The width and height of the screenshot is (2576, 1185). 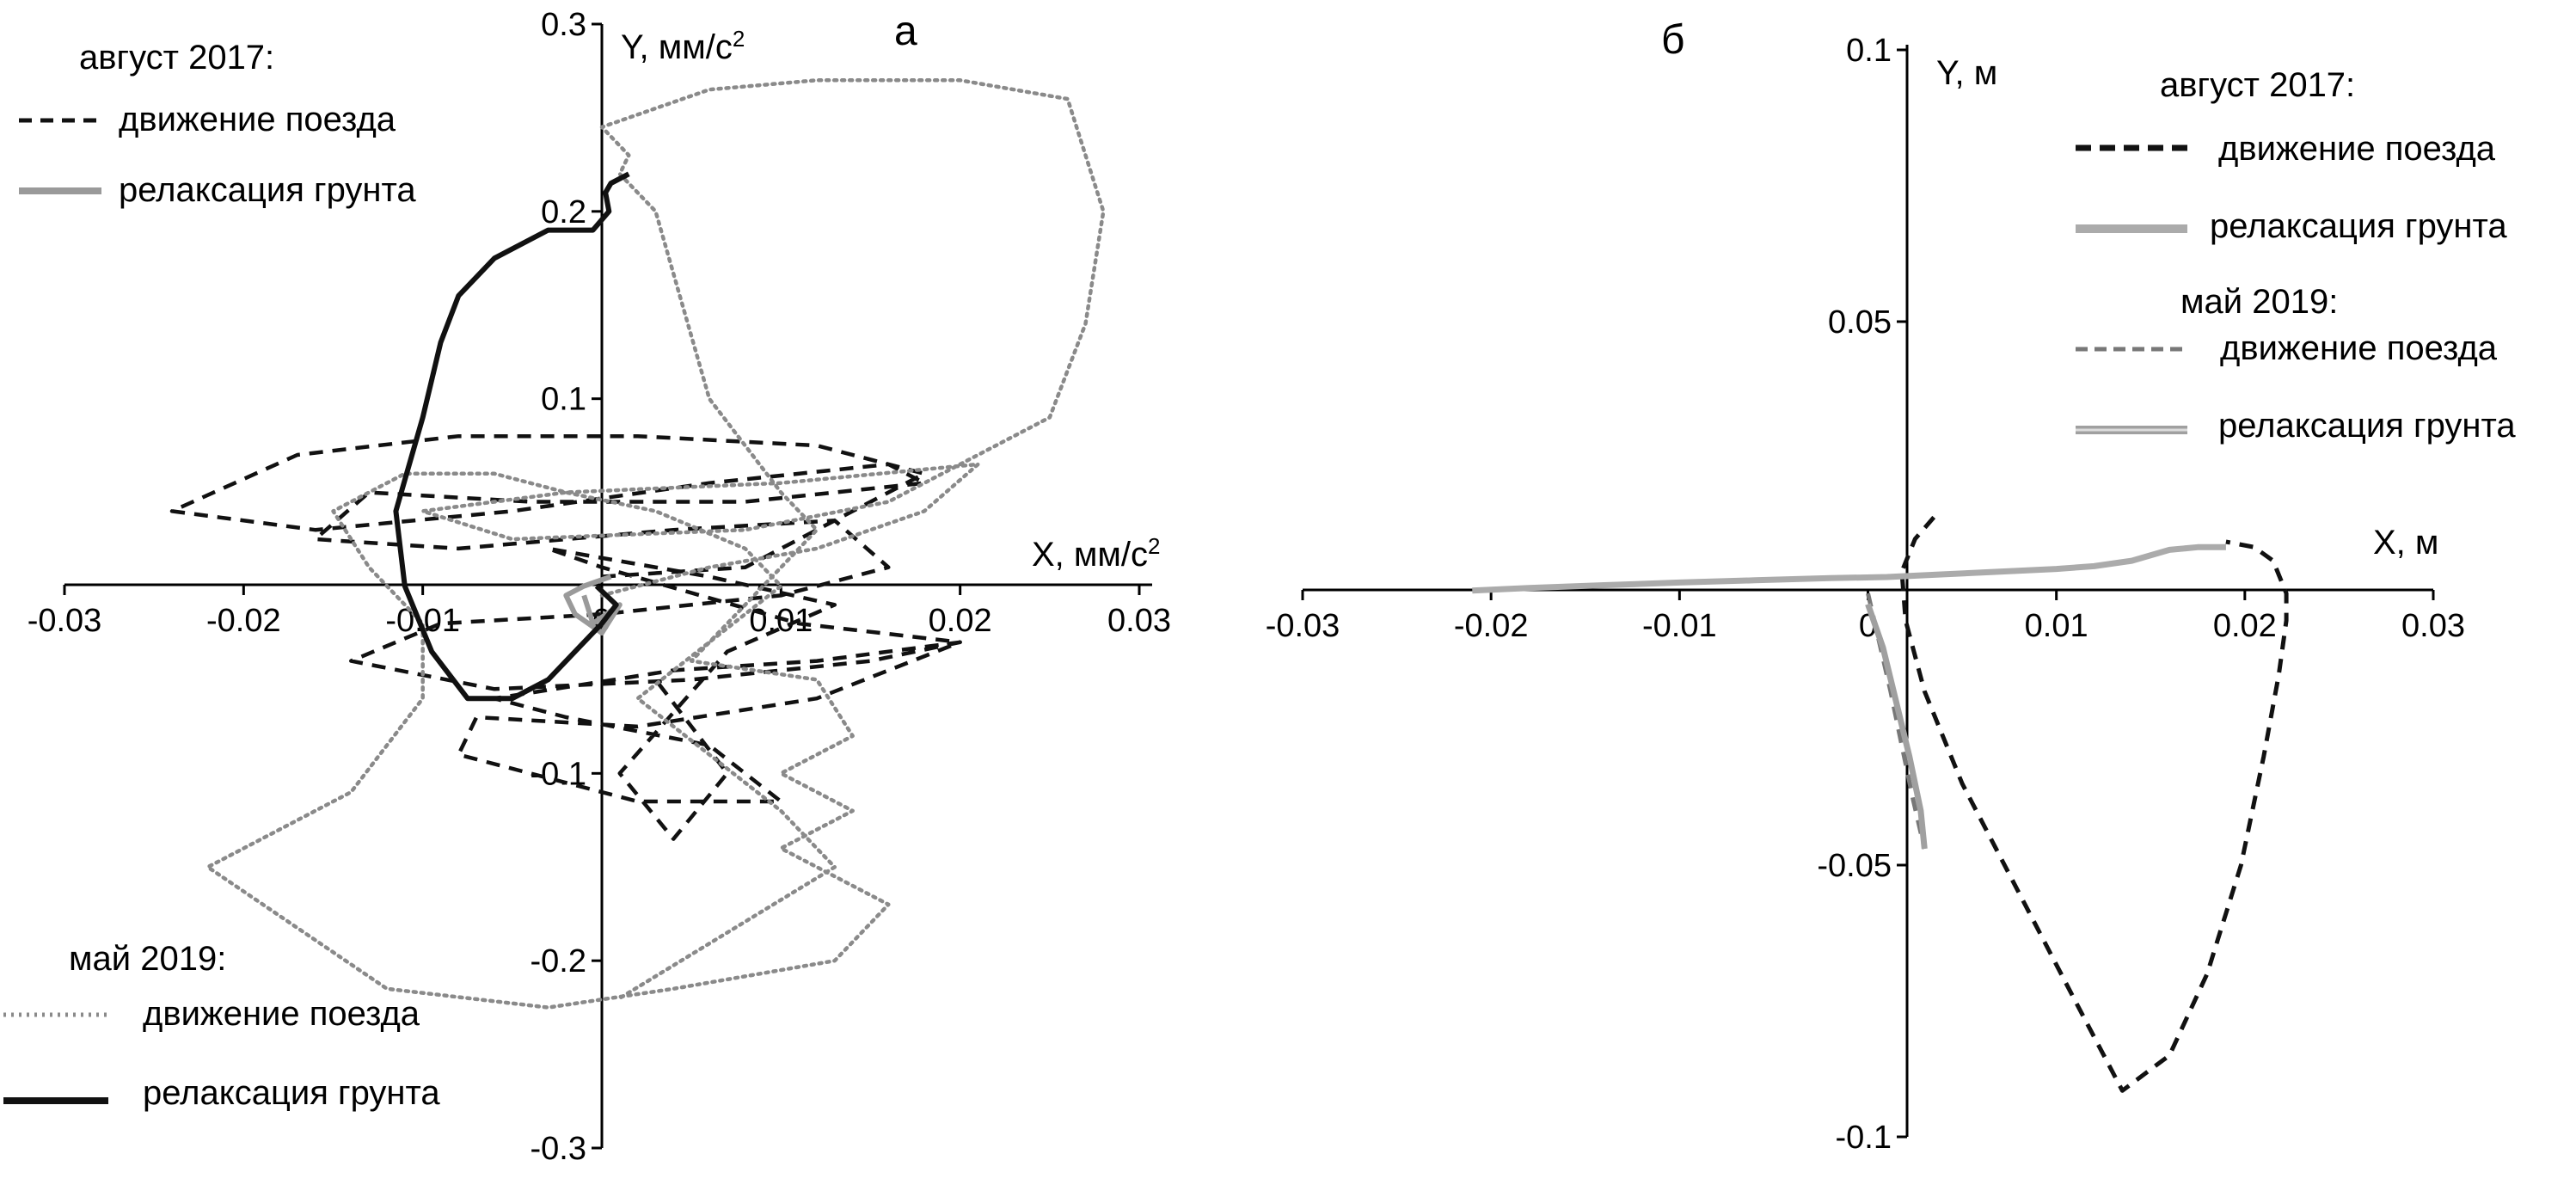 I want to click on y-tick-label: -0.05, so click(x=1854, y=866).